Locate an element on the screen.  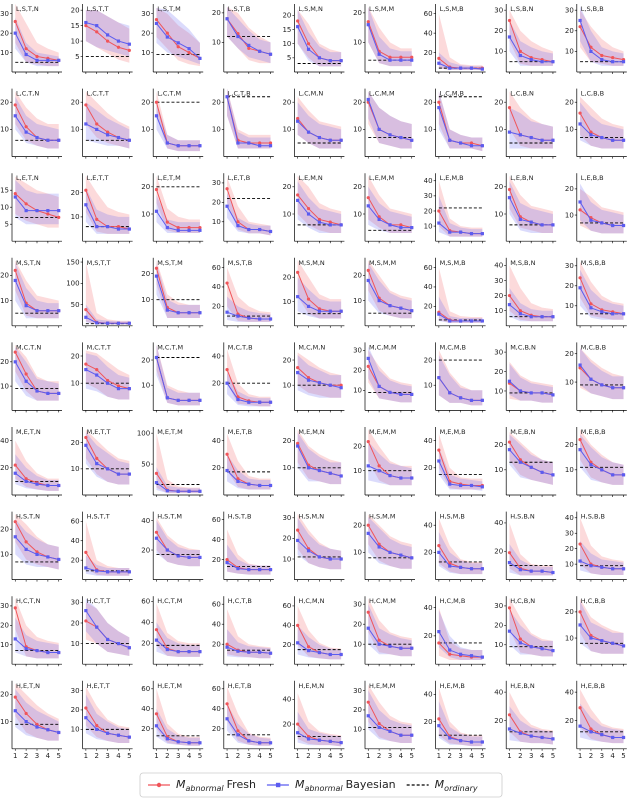
panel-title: L,E,M,B is located at coordinates (452, 178).